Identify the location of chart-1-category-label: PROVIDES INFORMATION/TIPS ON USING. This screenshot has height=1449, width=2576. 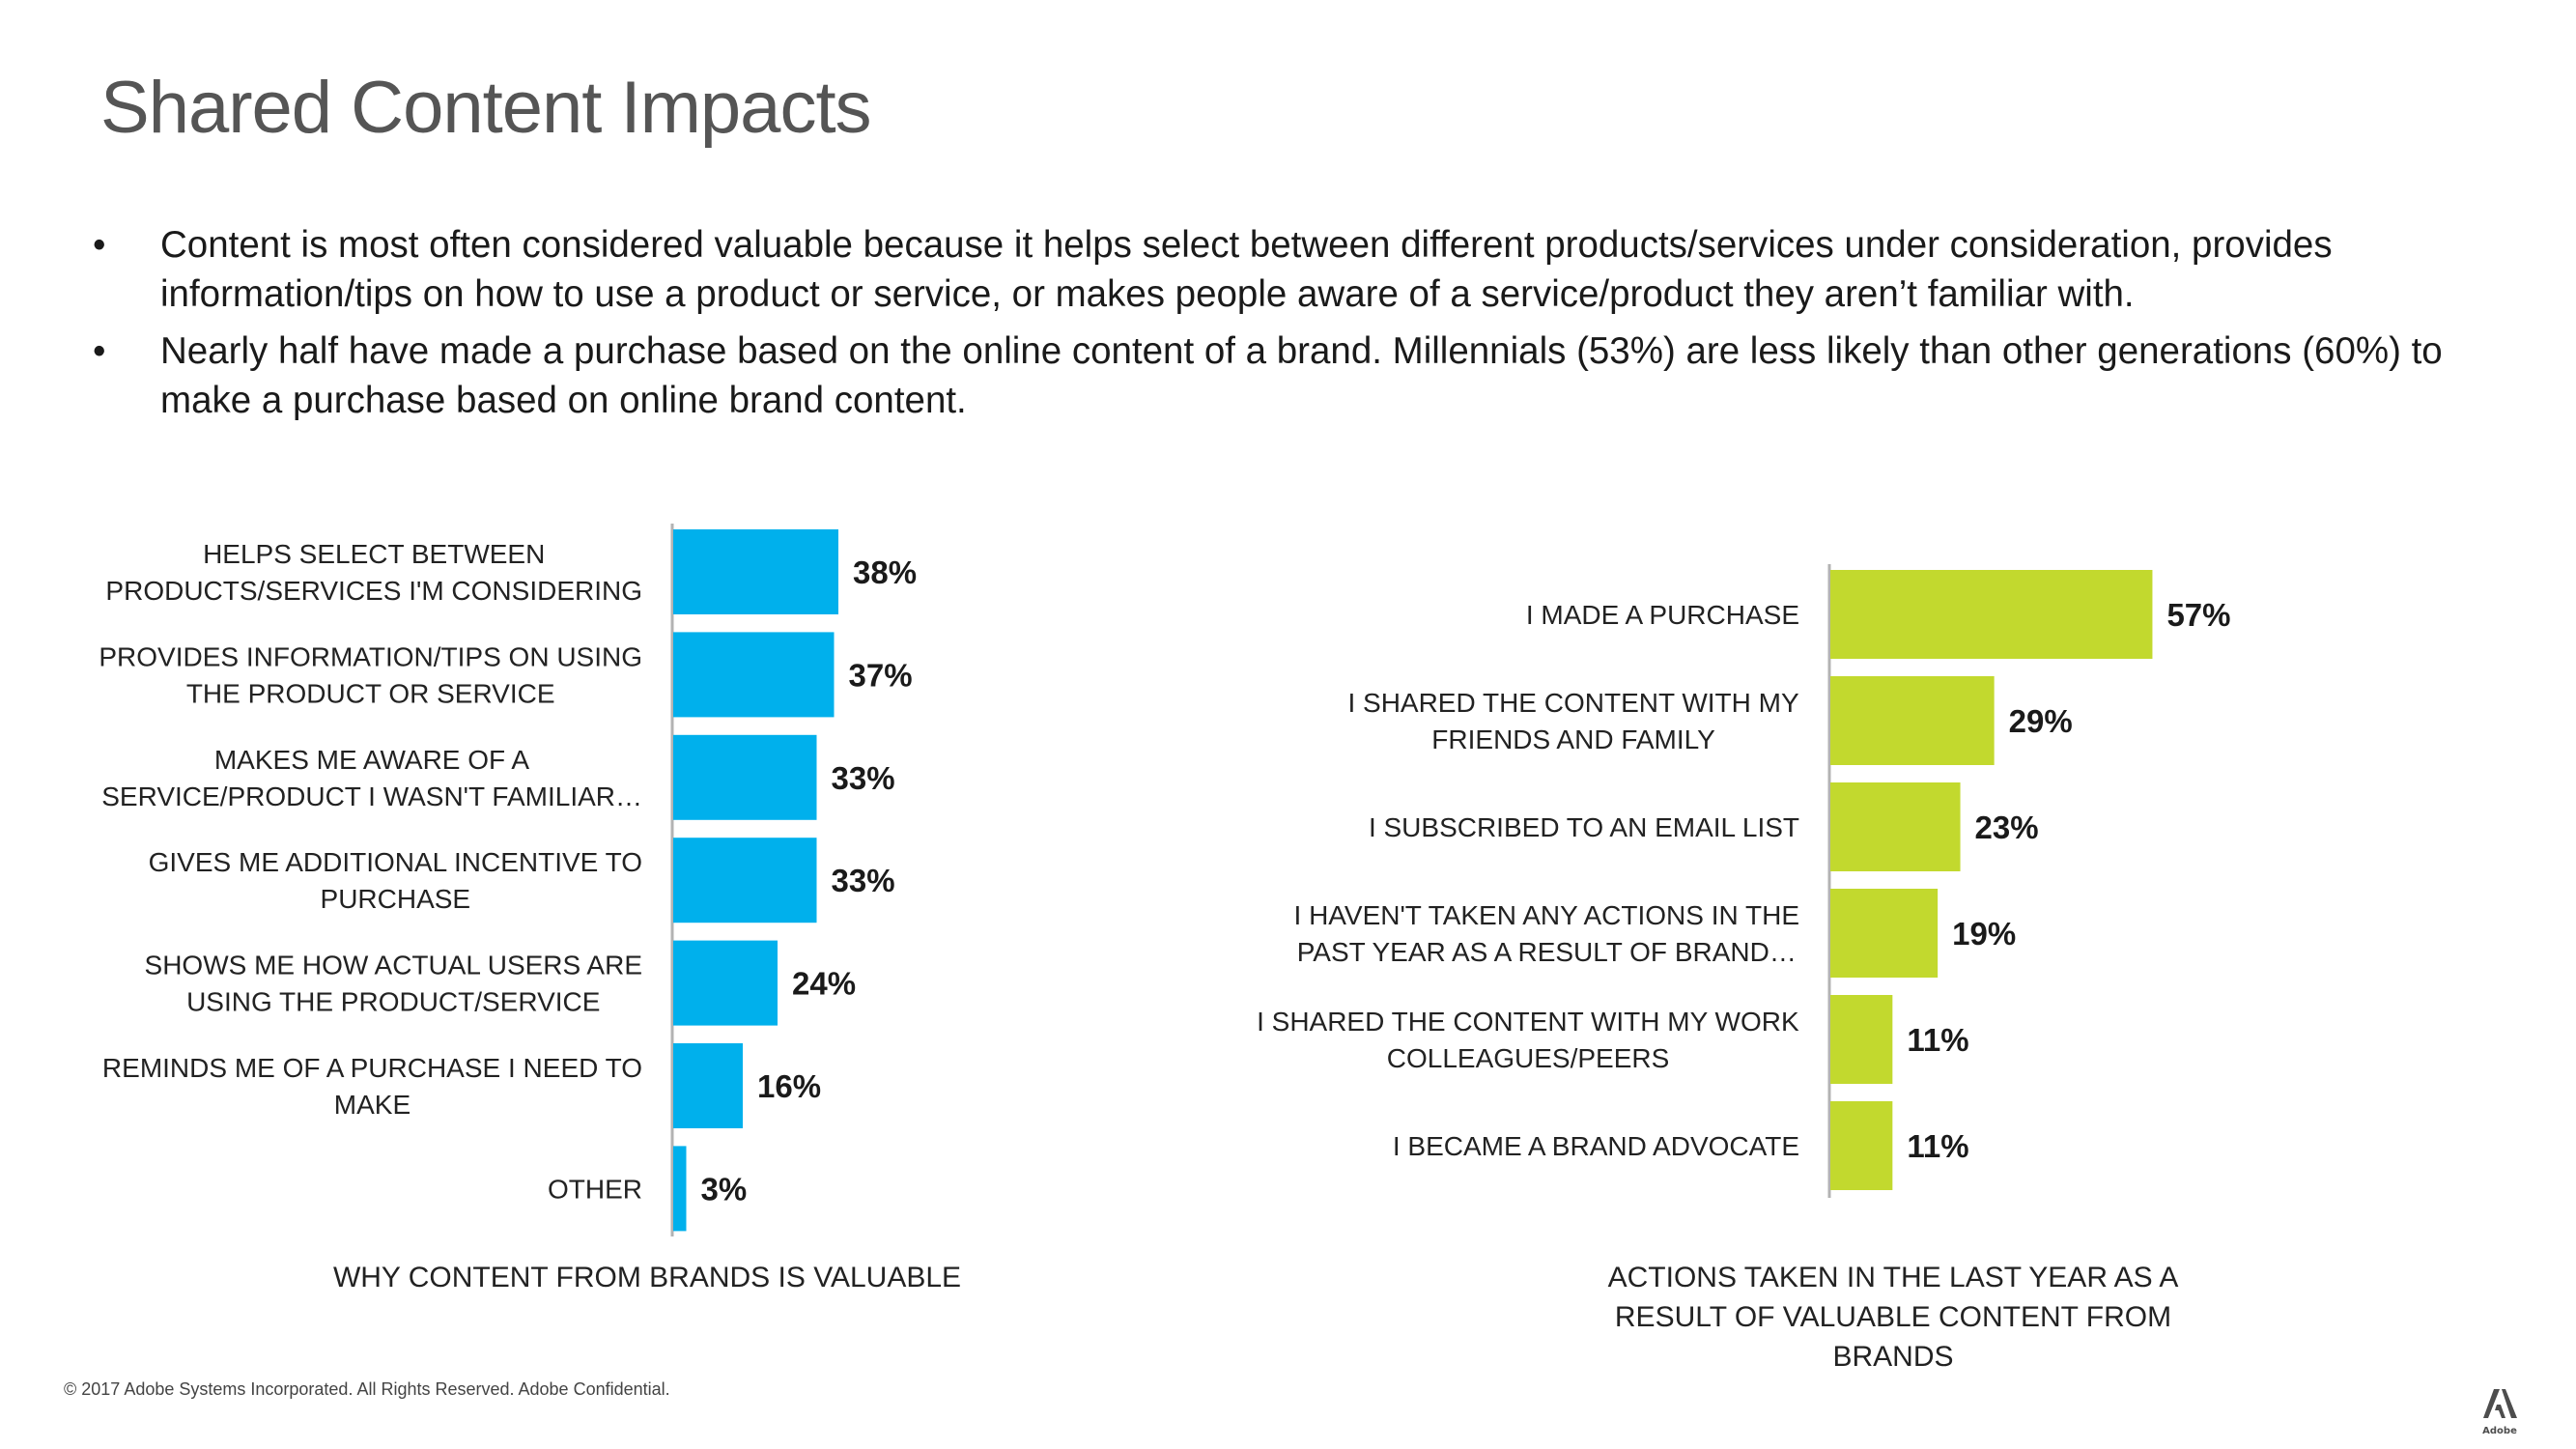
(370, 656).